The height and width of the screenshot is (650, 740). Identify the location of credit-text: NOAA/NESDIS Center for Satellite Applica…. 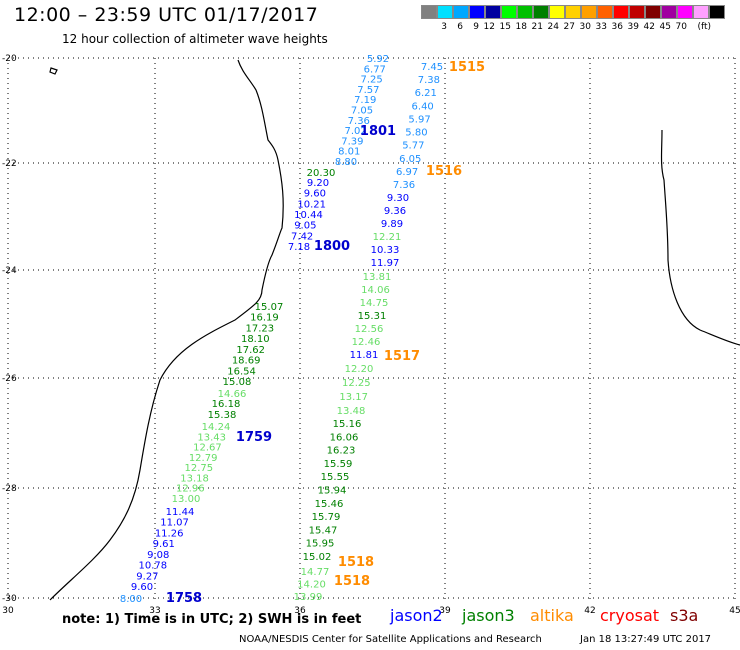
(390, 639).